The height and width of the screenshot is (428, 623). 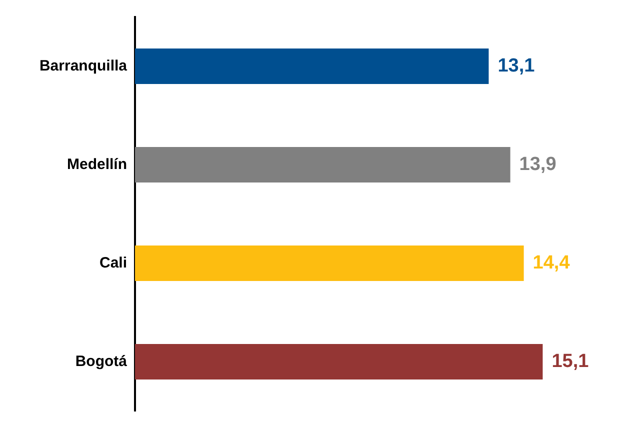 I want to click on data-label: 13,9, so click(x=537, y=164).